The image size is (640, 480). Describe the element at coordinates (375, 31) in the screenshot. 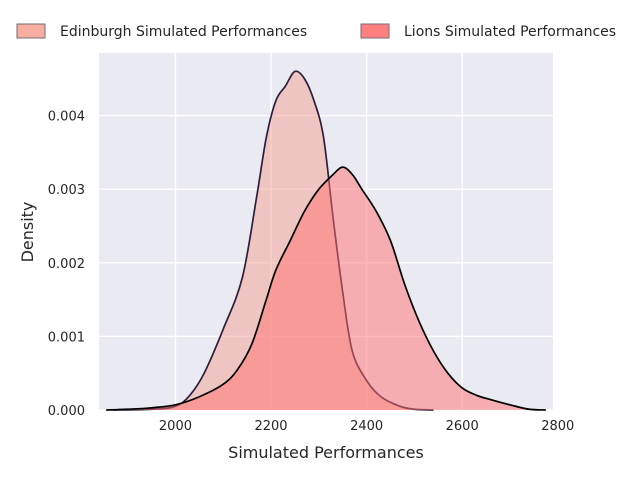

I see `legend-swatch-lions` at that location.